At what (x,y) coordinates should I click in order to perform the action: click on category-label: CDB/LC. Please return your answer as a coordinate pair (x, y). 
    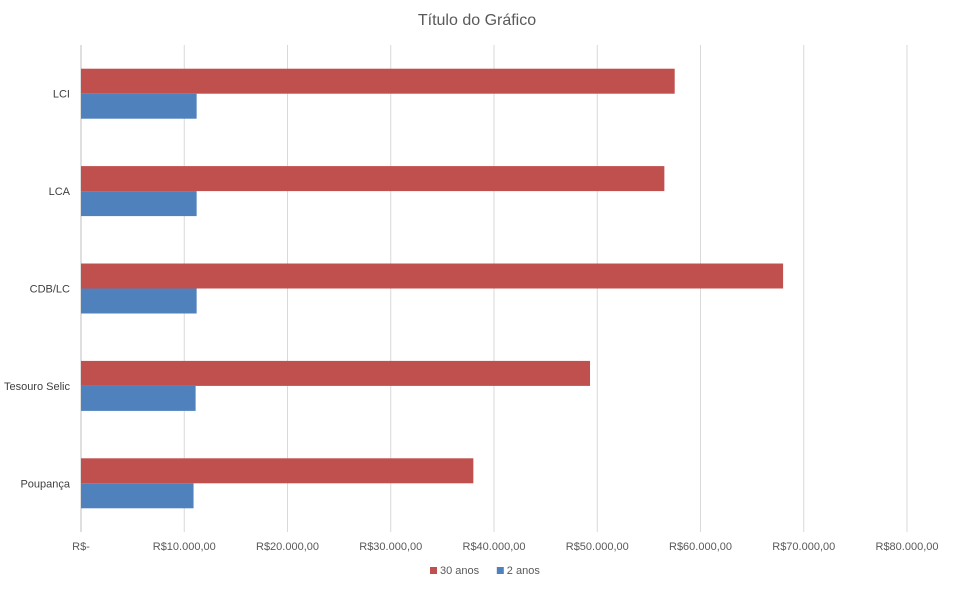
    Looking at the image, I should click on (50, 290).